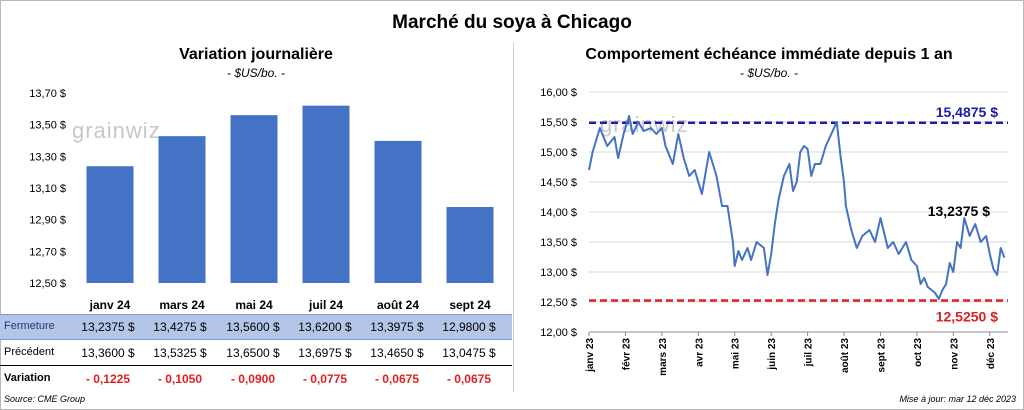 This screenshot has width=1024, height=410. I want to click on high-value-label: 15,4875 $, so click(967, 112).